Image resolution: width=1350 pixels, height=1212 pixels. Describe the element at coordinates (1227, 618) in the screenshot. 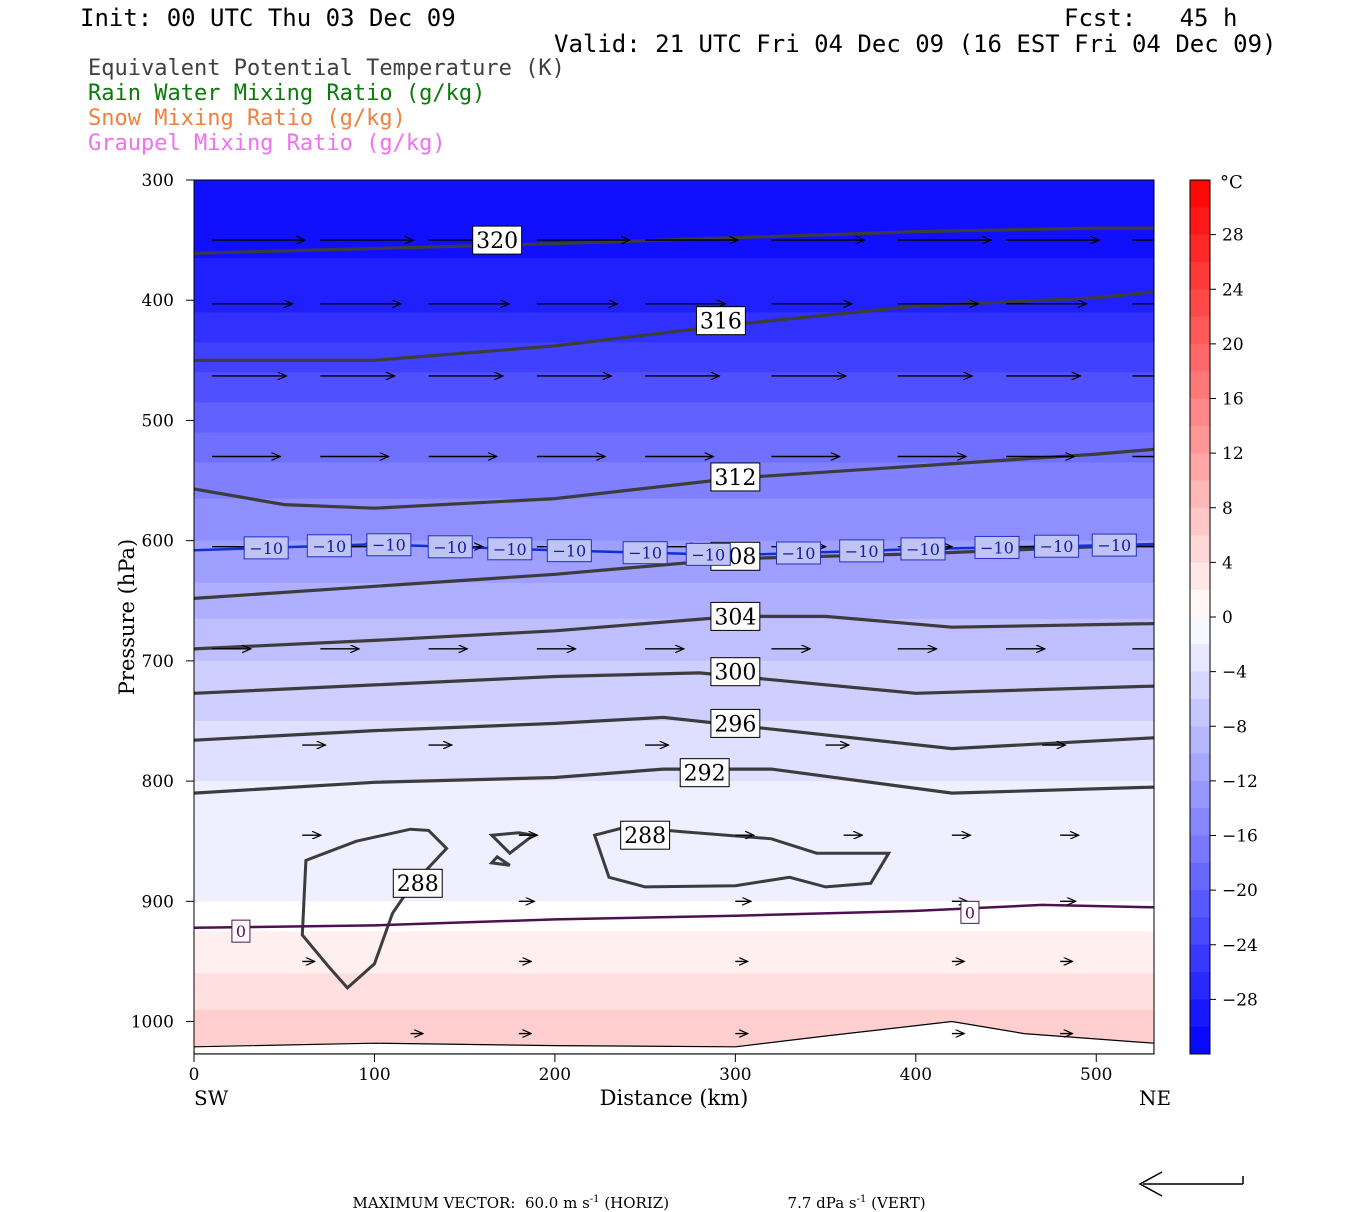

I see `colorbar-tick-label: 0` at that location.